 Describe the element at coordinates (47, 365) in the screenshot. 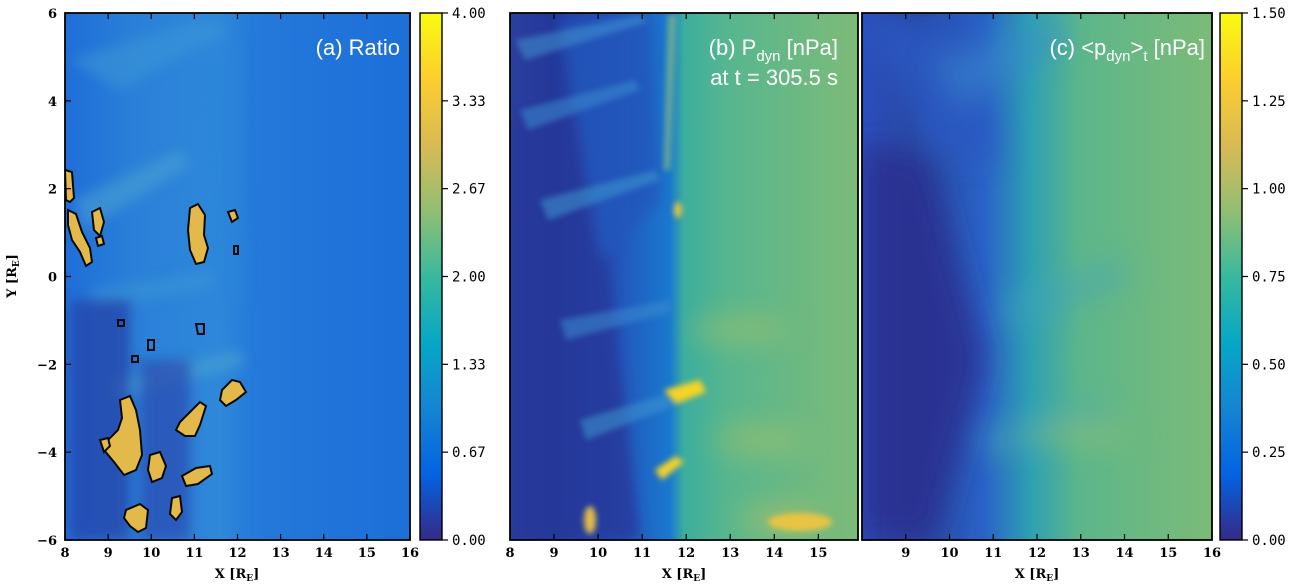

I see `y-tick-label: −2` at that location.